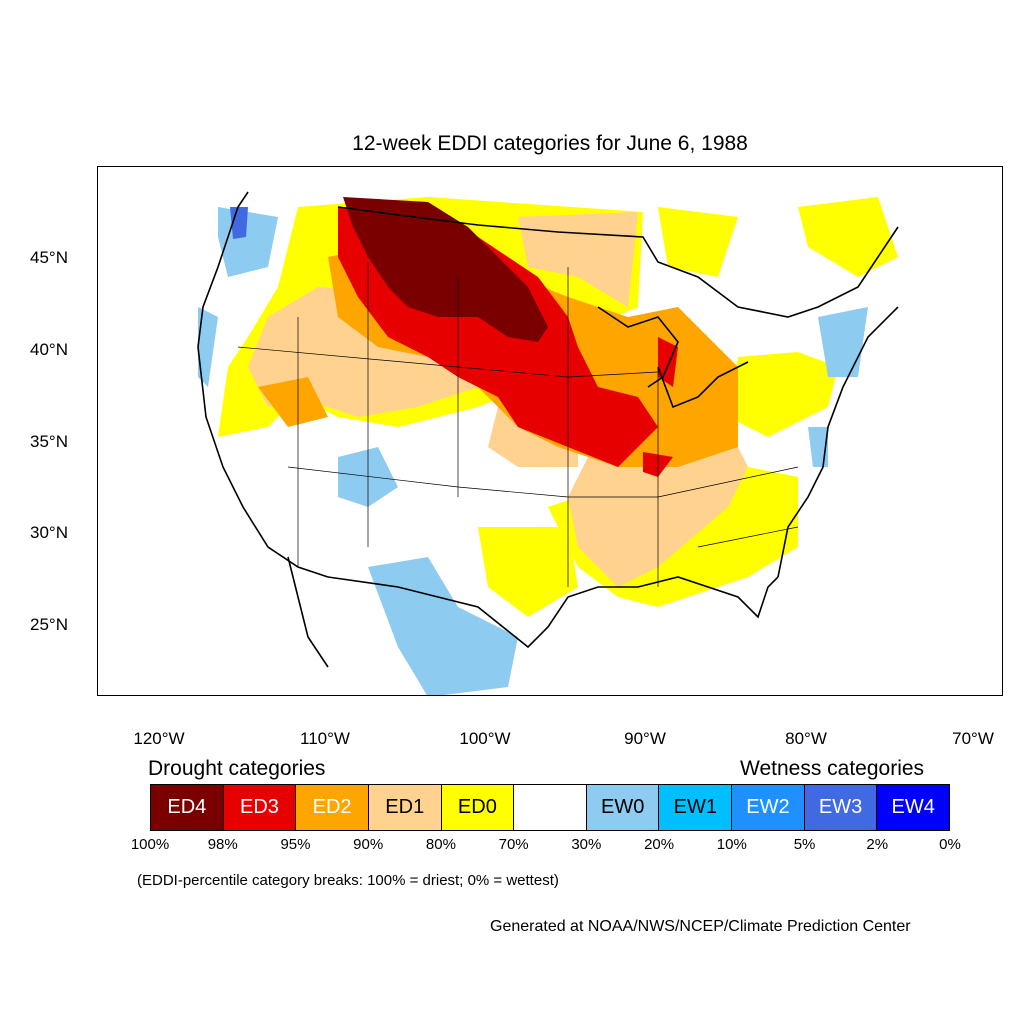  I want to click on legend-break-label: 70%, so click(513, 844).